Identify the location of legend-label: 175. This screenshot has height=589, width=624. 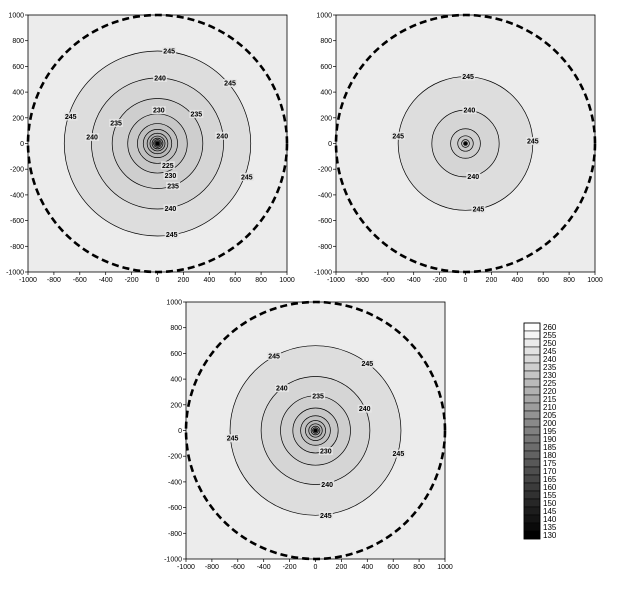
(550, 463).